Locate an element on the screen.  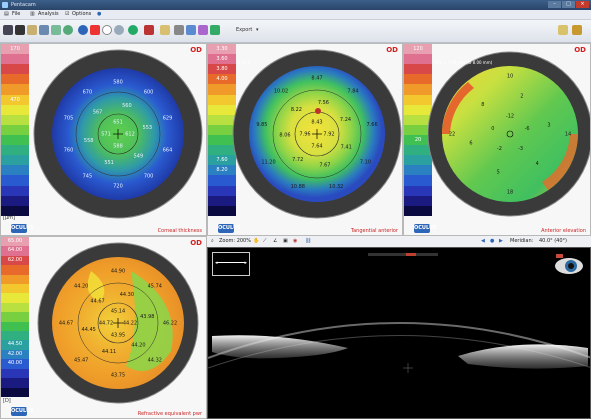
map-value: 7.56 is located at coordinates (323, 103).